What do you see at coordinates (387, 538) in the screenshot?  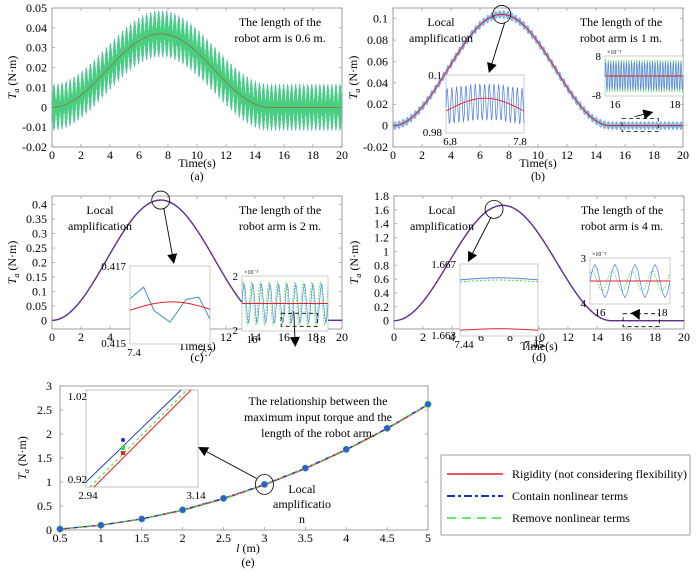 I see `x-tick-label: 4.5` at bounding box center [387, 538].